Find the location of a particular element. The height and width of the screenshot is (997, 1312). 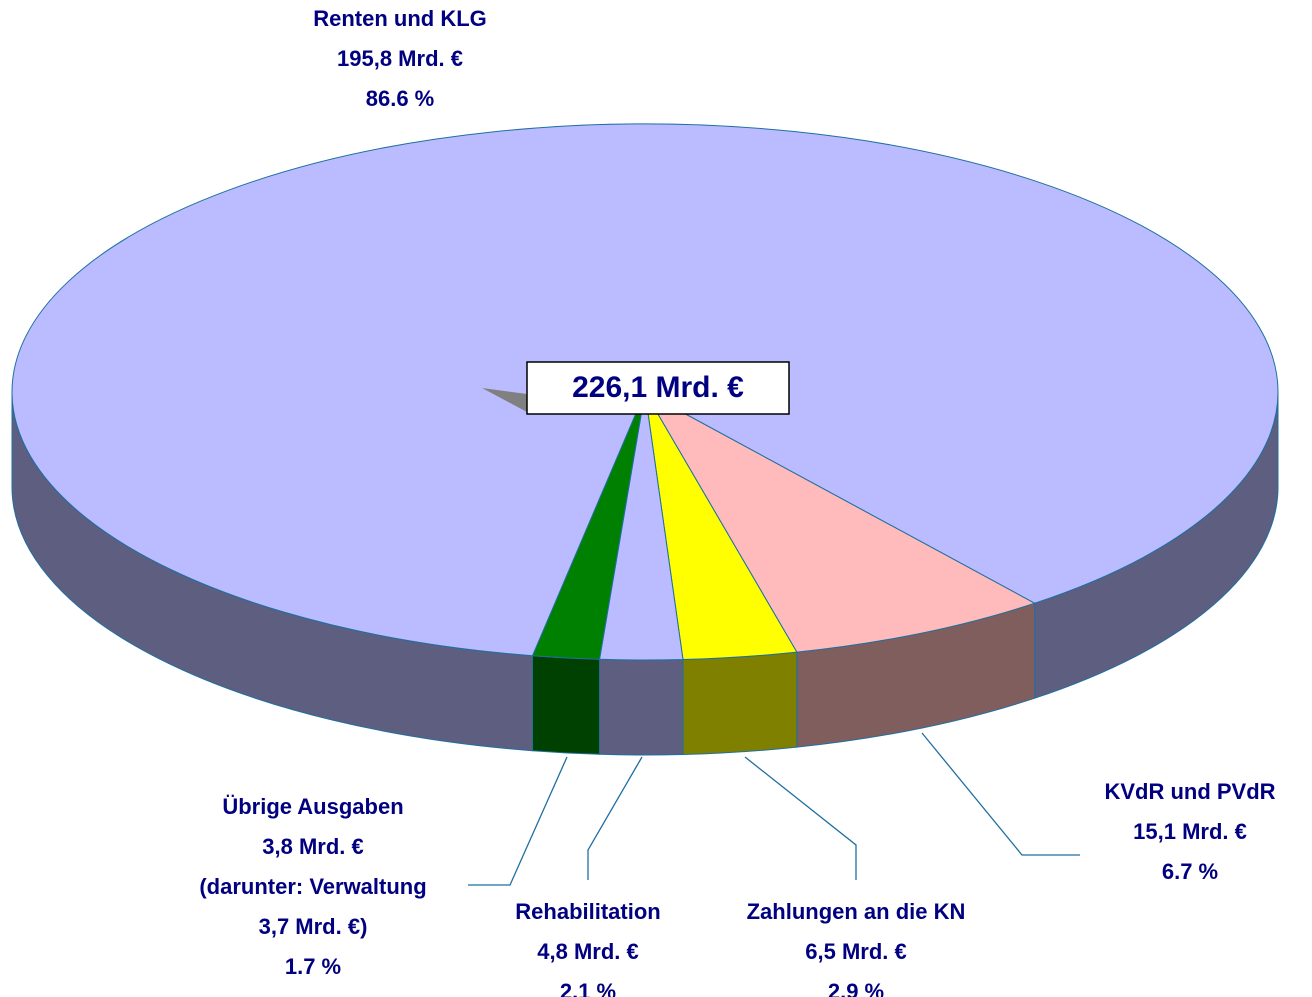

total-label: 226,1 Mrd. € is located at coordinates (658, 387).